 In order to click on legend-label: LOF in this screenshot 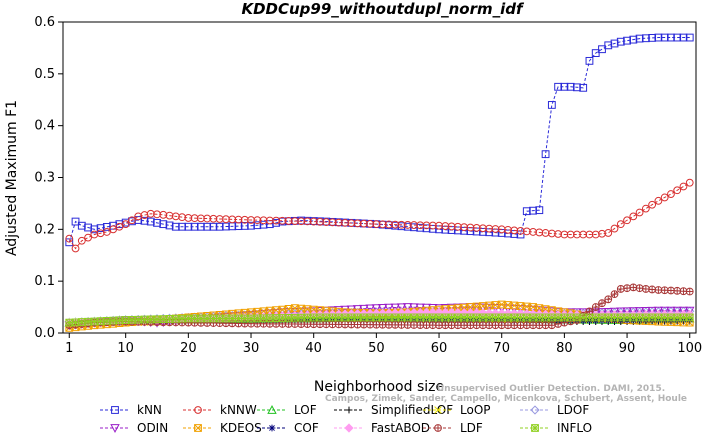, I will do `click(305, 410)`.